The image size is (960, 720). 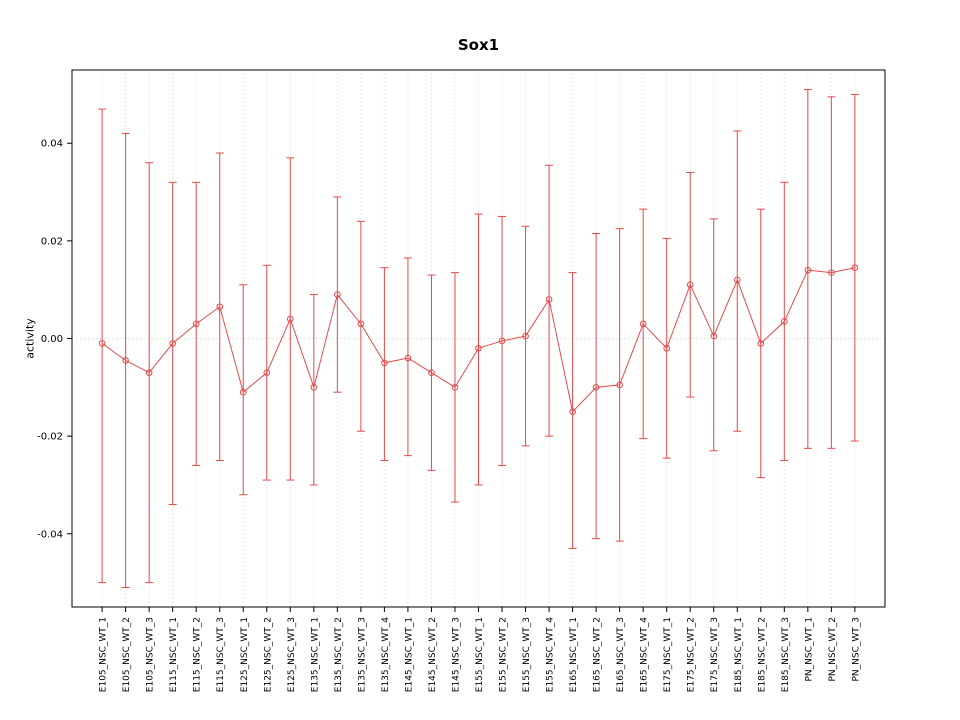 What do you see at coordinates (478, 45) in the screenshot?
I see `chart-title: Sox1` at bounding box center [478, 45].